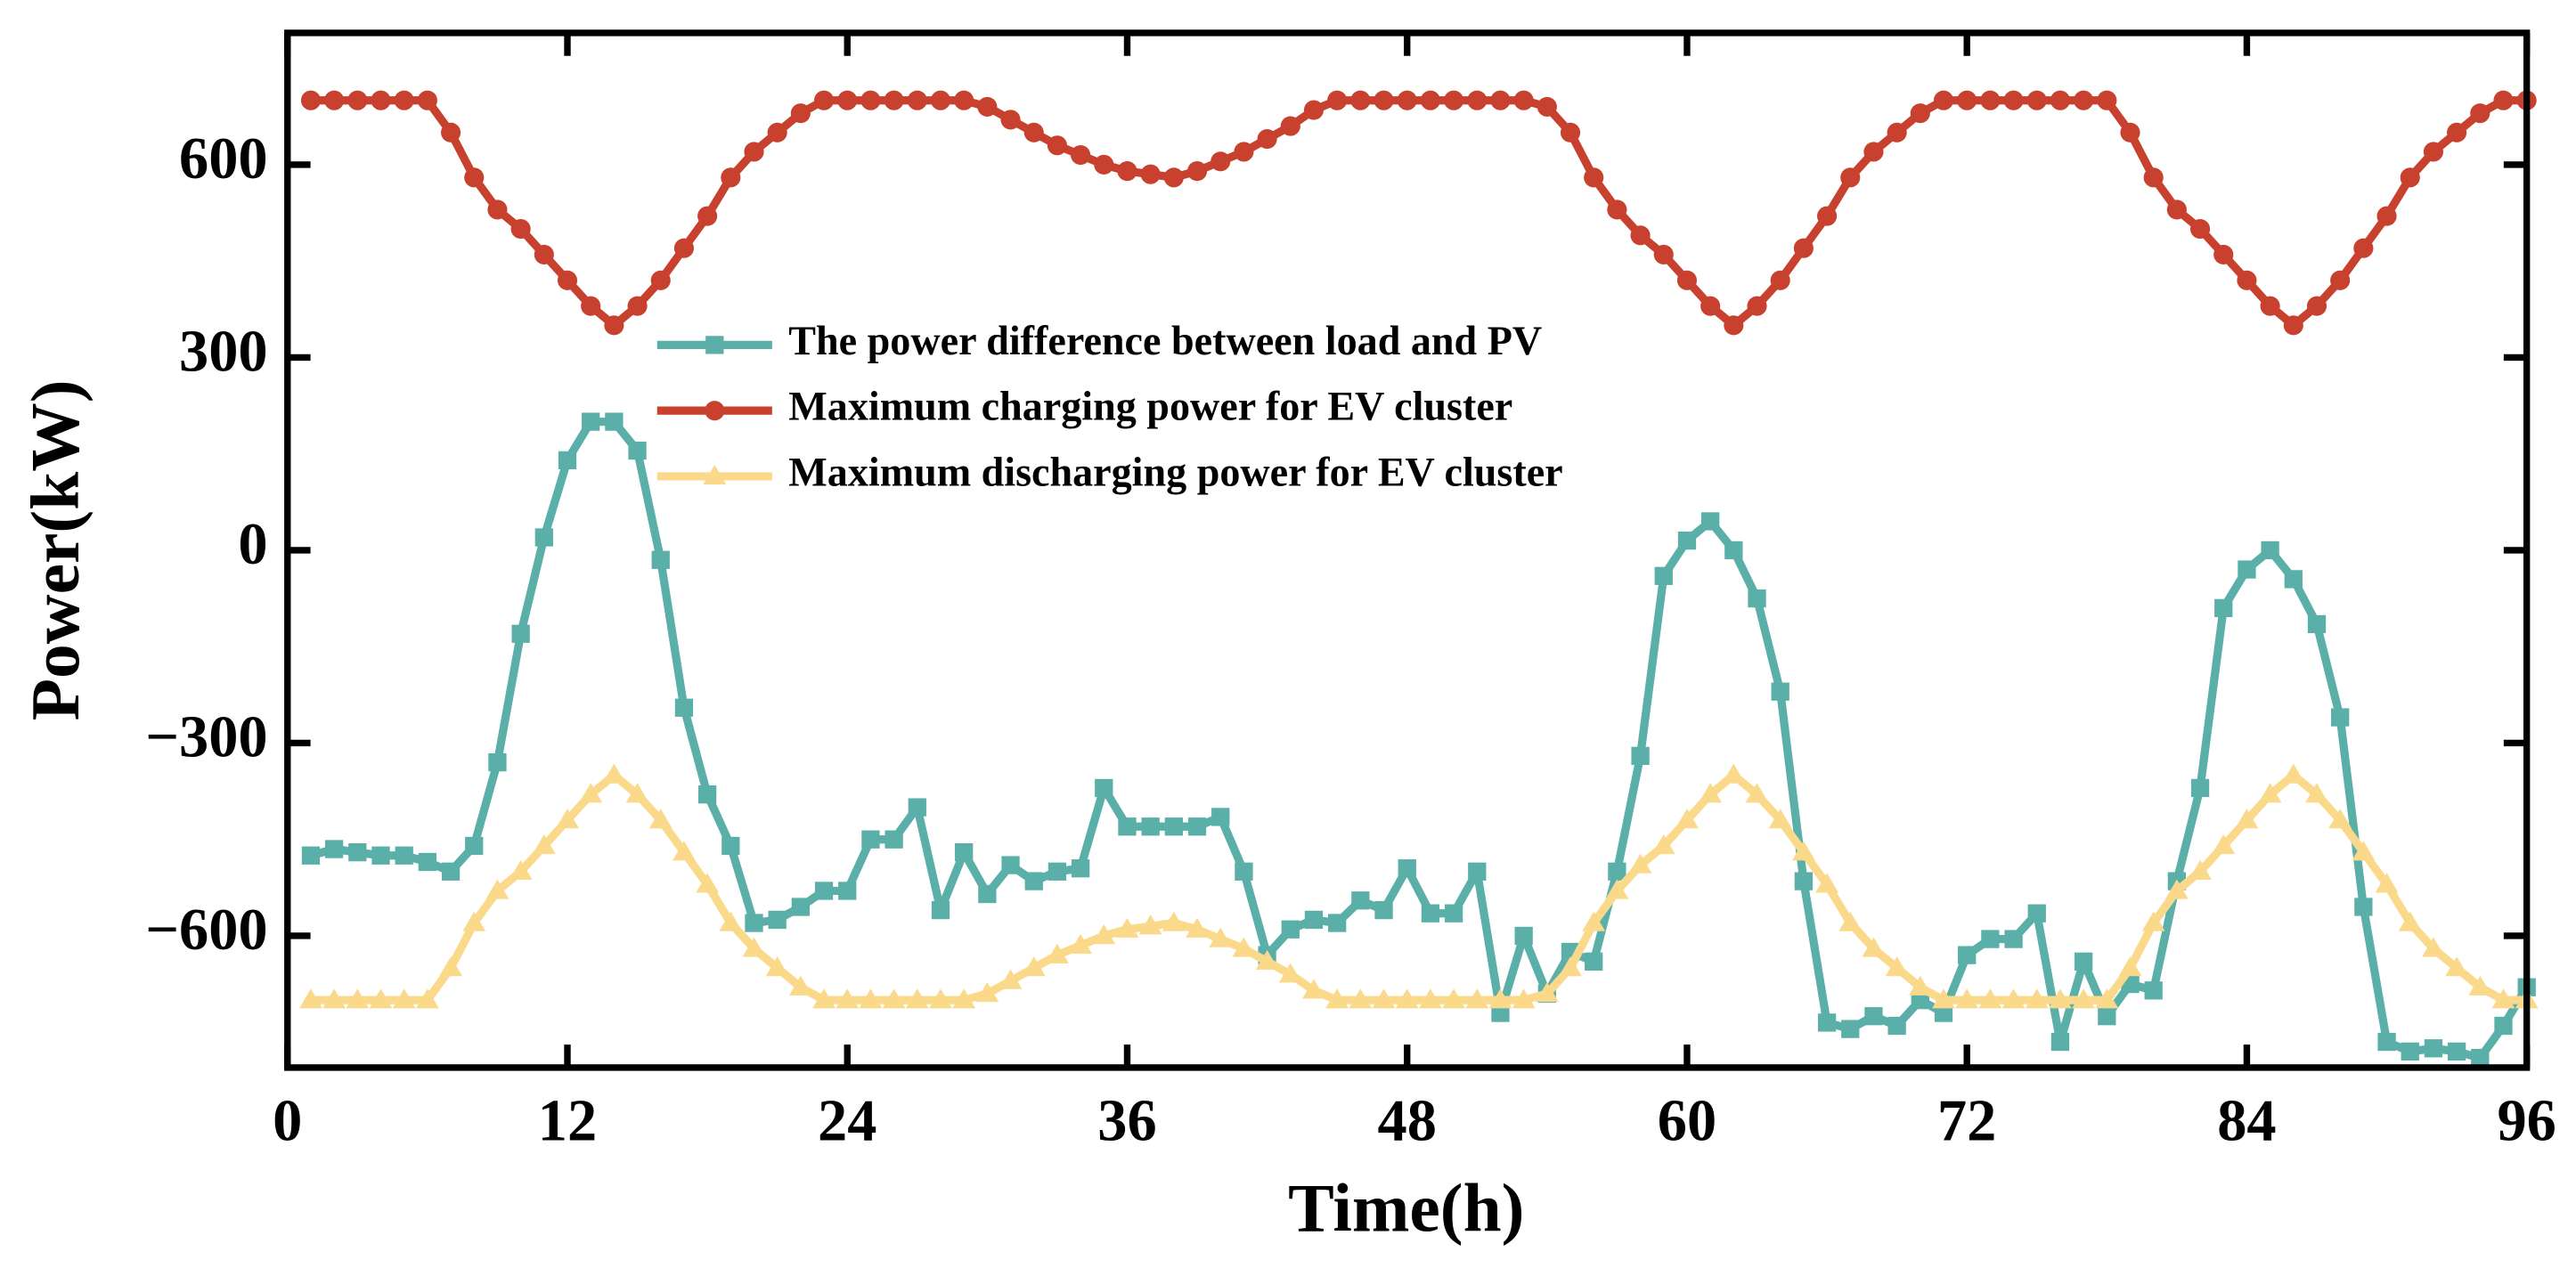 The width and height of the screenshot is (2576, 1268). I want to click on y-tick-label: −600, so click(206, 930).